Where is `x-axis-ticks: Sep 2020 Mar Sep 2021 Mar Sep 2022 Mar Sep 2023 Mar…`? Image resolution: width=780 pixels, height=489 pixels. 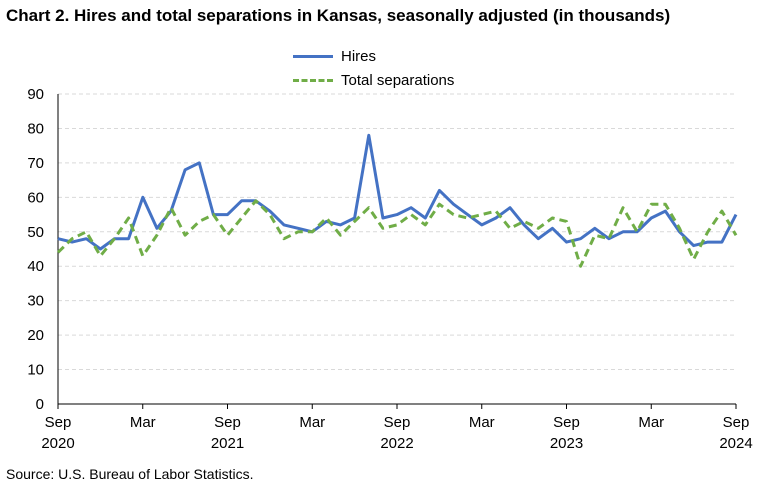
x-axis-ticks: Sep 2020 Mar Sep 2021 Mar Sep 2022 Mar Sep 2023 Mar… is located at coordinates (397, 428).